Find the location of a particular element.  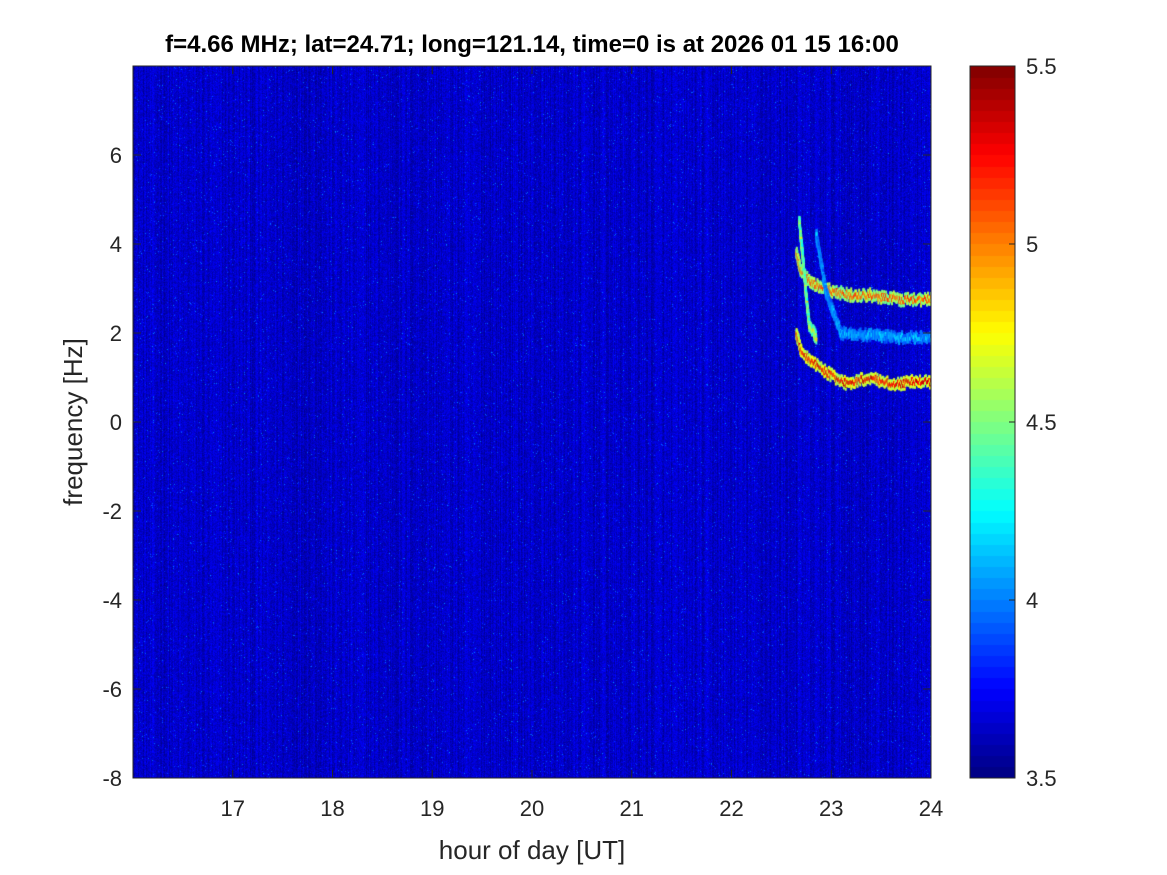

x-tick-label: 22 is located at coordinates (731, 808).